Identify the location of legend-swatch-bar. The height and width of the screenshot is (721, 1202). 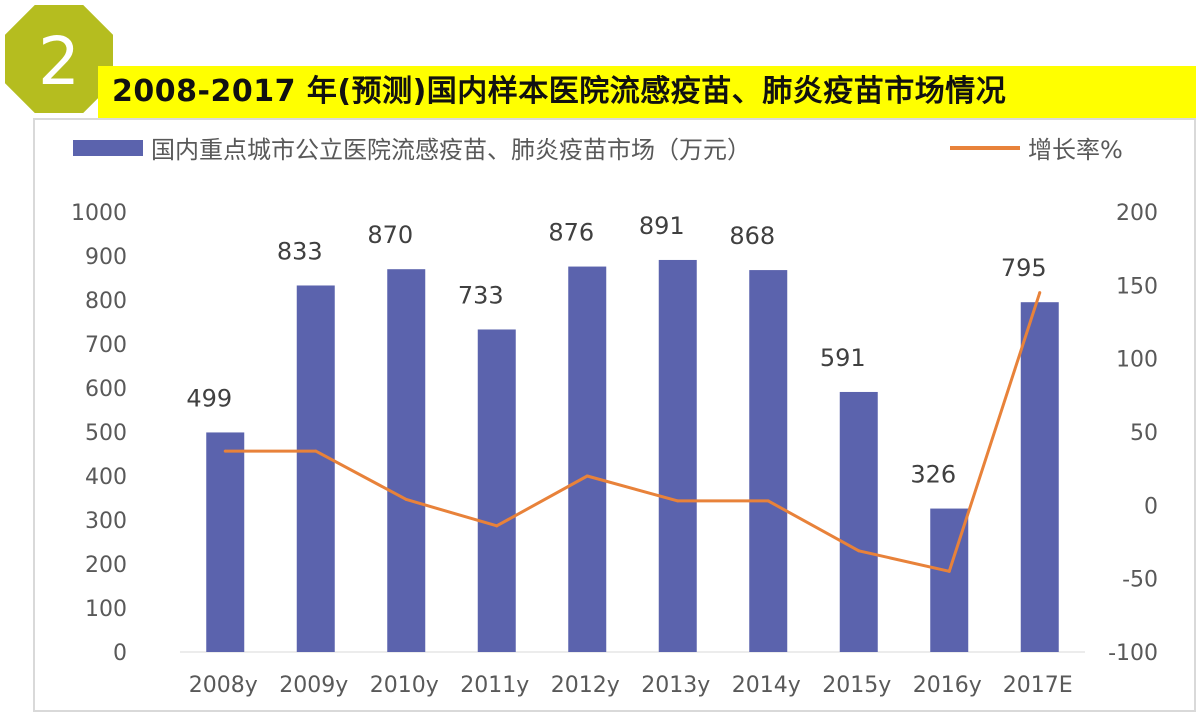
(108, 148).